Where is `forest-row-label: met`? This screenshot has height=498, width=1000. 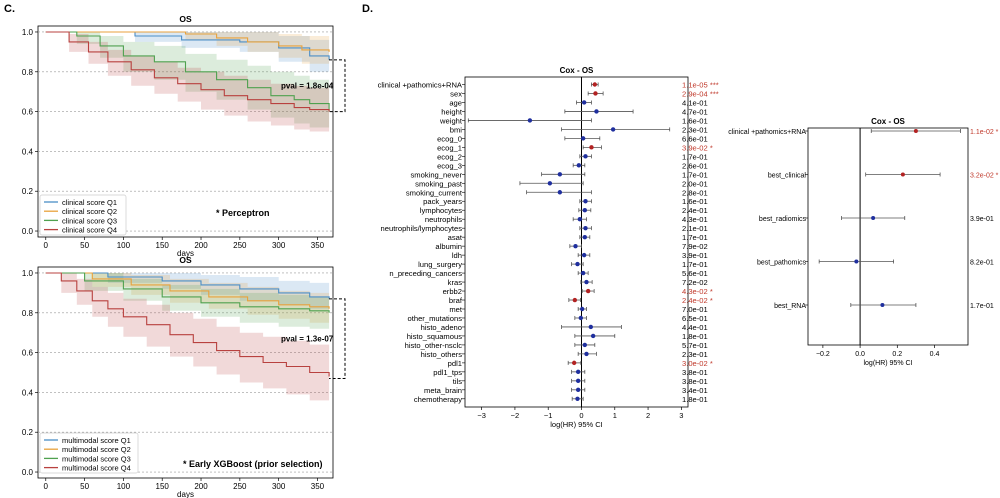
forest-row-label: met is located at coordinates (456, 309).